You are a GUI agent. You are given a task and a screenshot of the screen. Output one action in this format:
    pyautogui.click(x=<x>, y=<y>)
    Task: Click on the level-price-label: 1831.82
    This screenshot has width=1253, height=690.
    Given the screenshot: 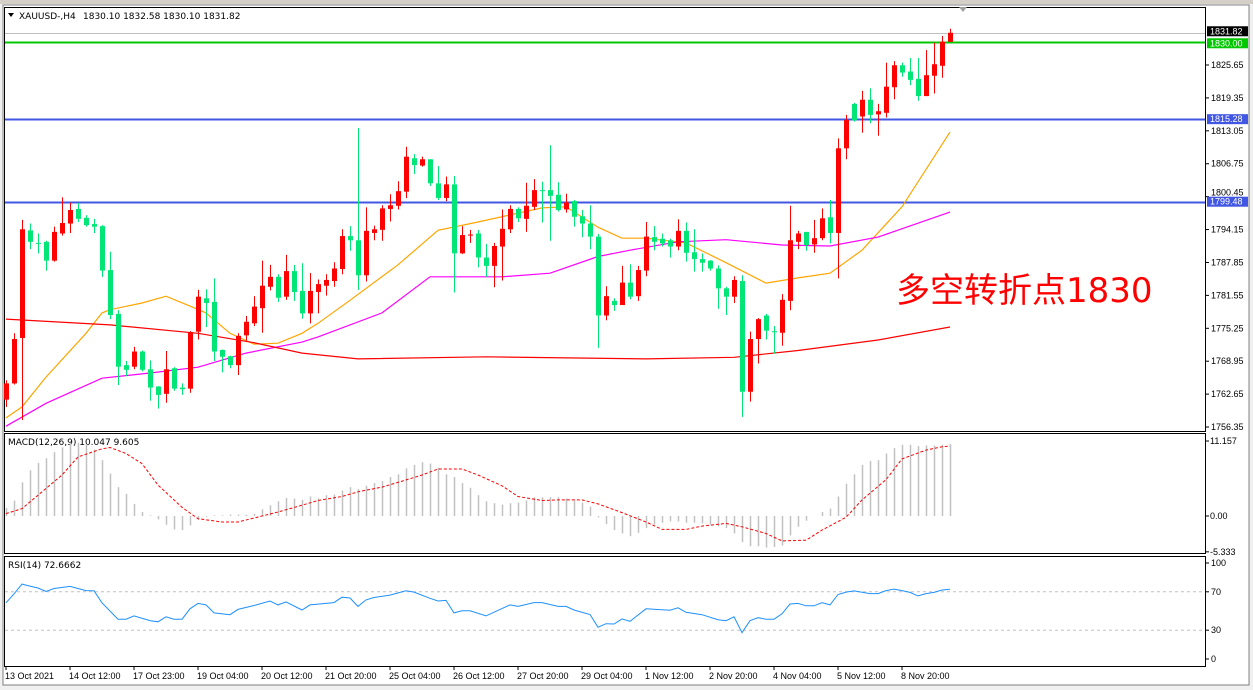 What is the action you would take?
    pyautogui.click(x=1226, y=31)
    